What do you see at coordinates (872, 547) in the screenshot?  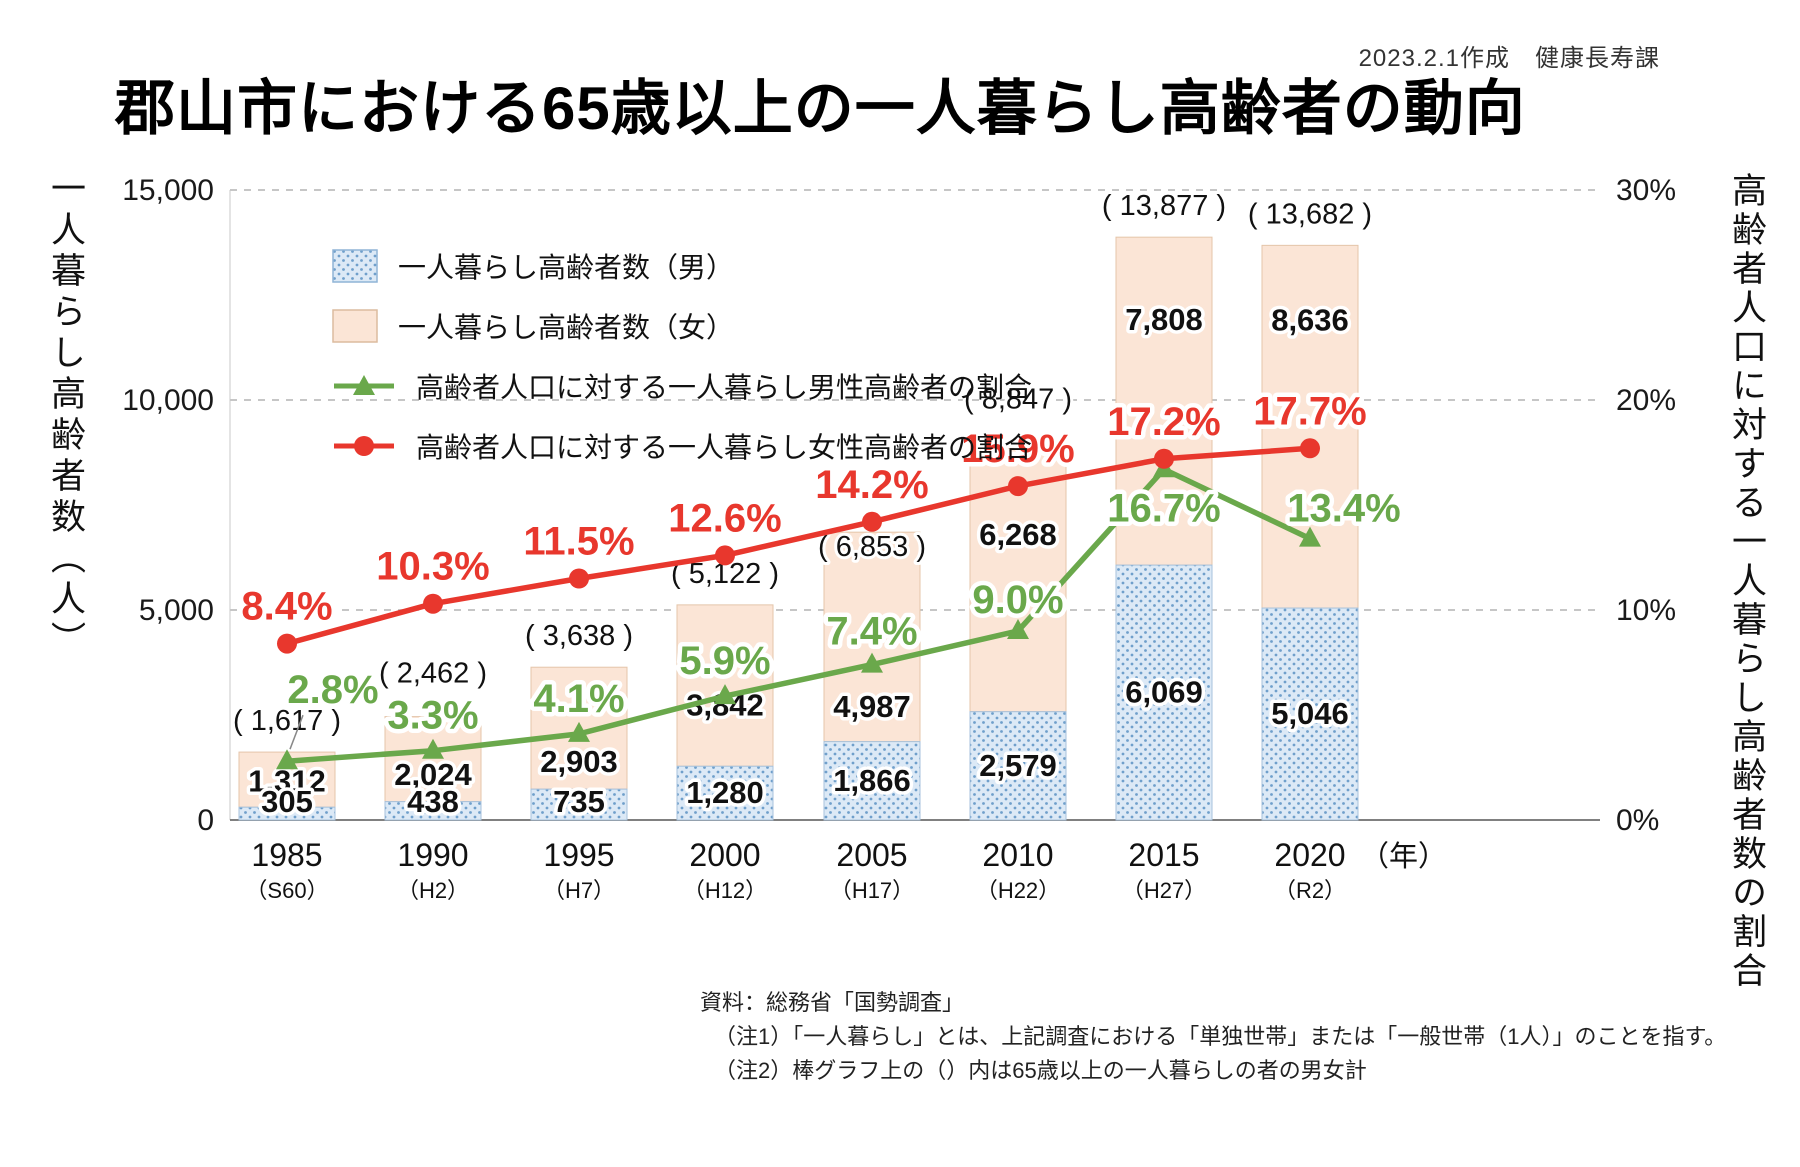 I see `bar-total-label-2005: ( 6,853 )` at bounding box center [872, 547].